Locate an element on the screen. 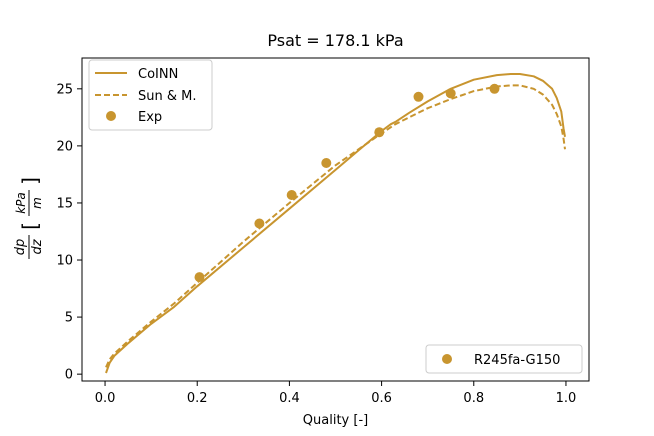 The height and width of the screenshot is (436, 654). x-tick-label-3: 0.6 is located at coordinates (381, 398).